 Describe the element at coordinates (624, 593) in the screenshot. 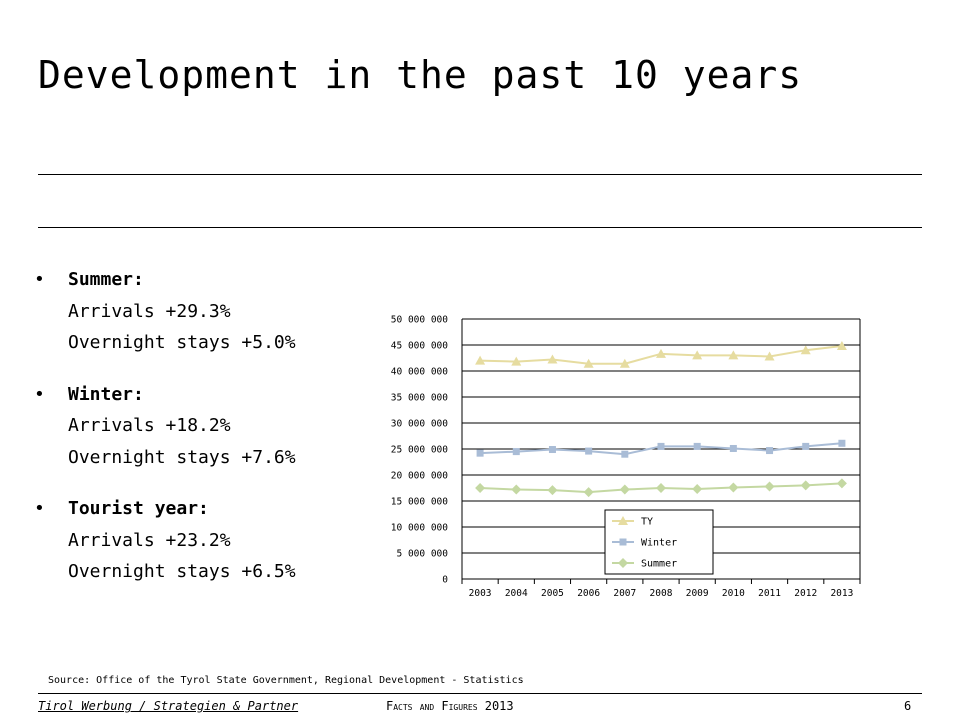

I see `x-tick-label: 2007` at that location.